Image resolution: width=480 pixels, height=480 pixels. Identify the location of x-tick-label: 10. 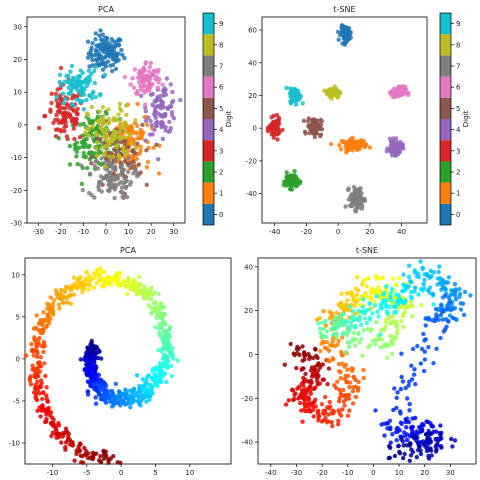
(399, 473).